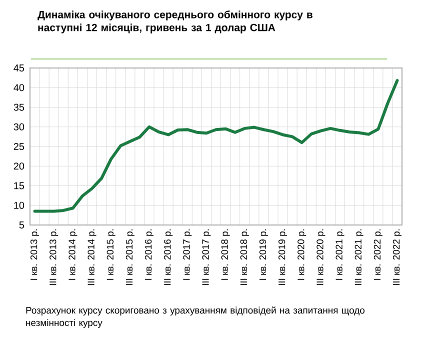  I want to click on x-tick-label: III кв. 2018 р., so click(244, 257).